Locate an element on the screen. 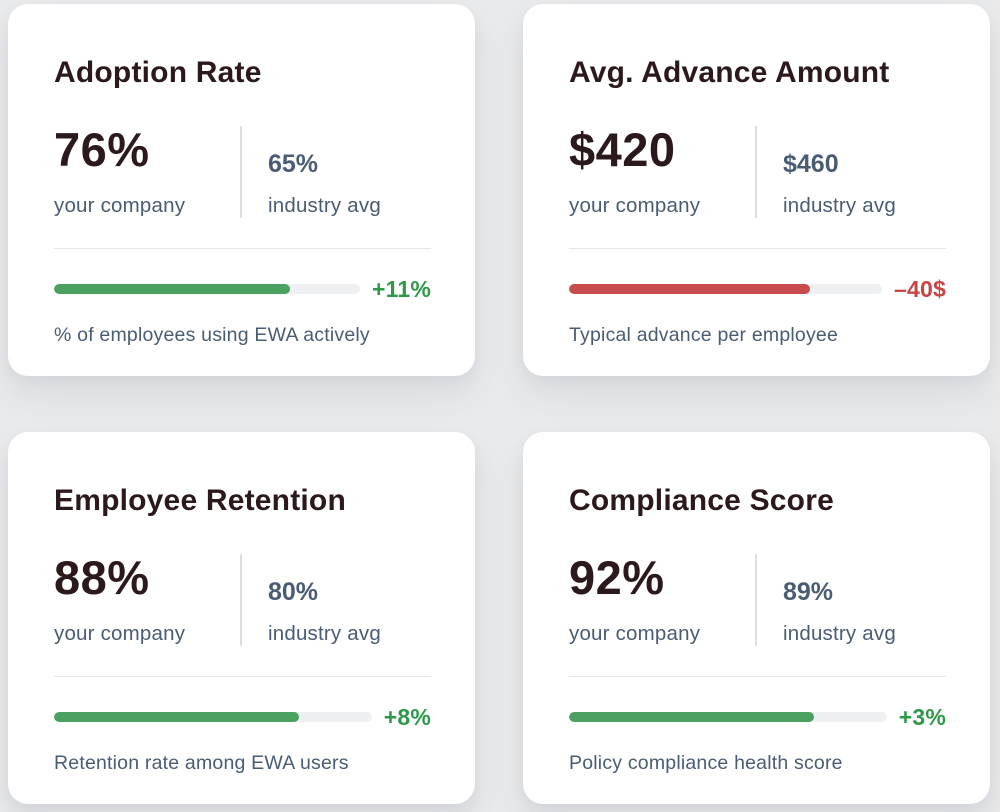  company-value: 76% is located at coordinates (102, 149).